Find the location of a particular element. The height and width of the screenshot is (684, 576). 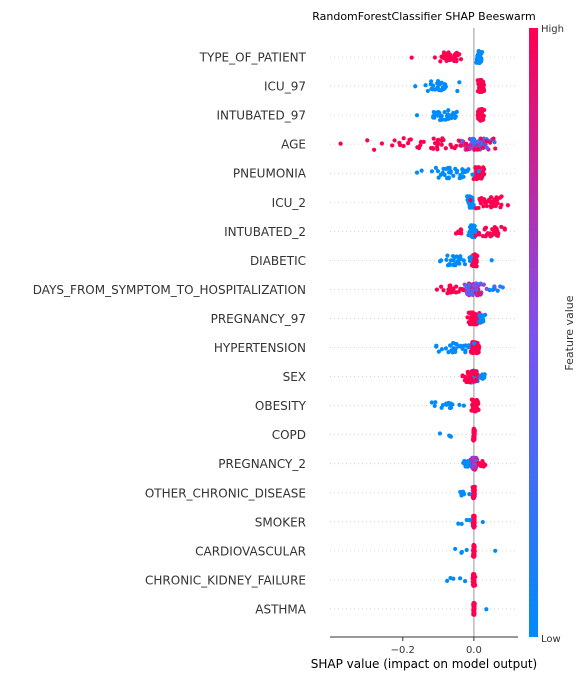

feature-label: INTUBATED_2 is located at coordinates (265, 232).